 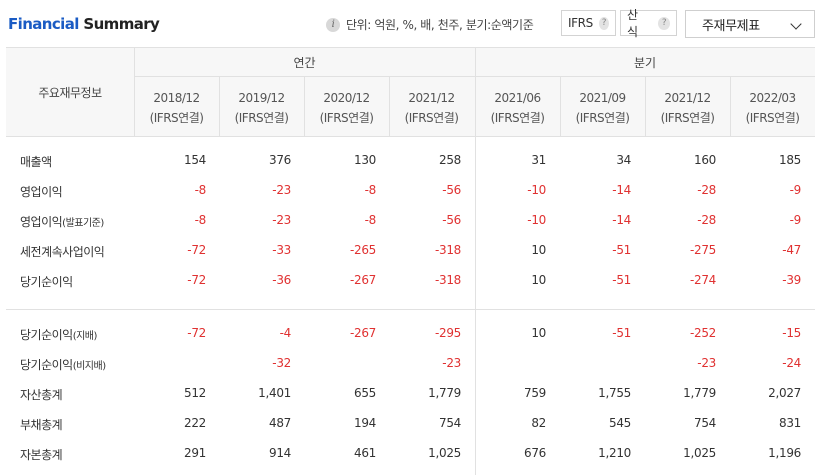 I want to click on row-label-qualifier: (비지배), so click(x=89, y=366).